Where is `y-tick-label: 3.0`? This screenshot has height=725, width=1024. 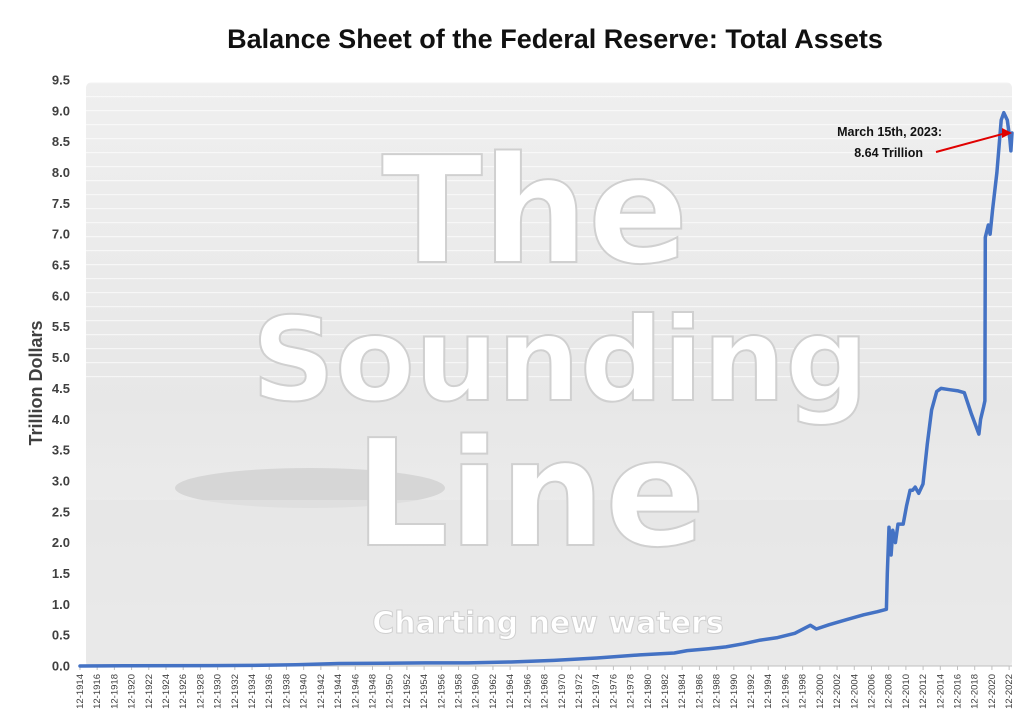 y-tick-label: 3.0 is located at coordinates (61, 480).